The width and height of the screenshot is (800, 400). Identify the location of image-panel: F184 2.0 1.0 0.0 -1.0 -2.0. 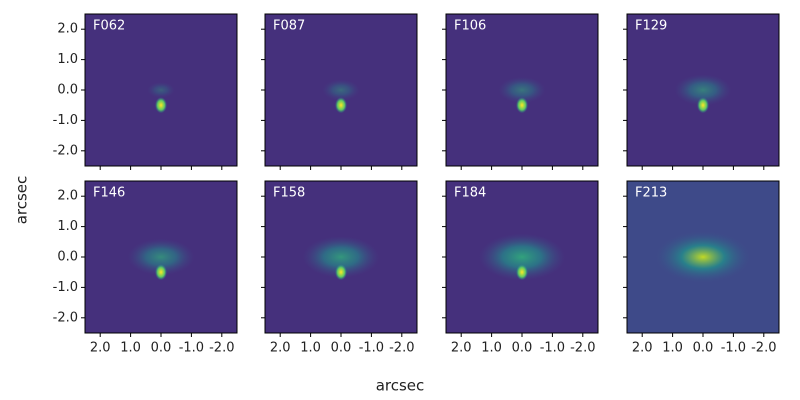
(520, 268).